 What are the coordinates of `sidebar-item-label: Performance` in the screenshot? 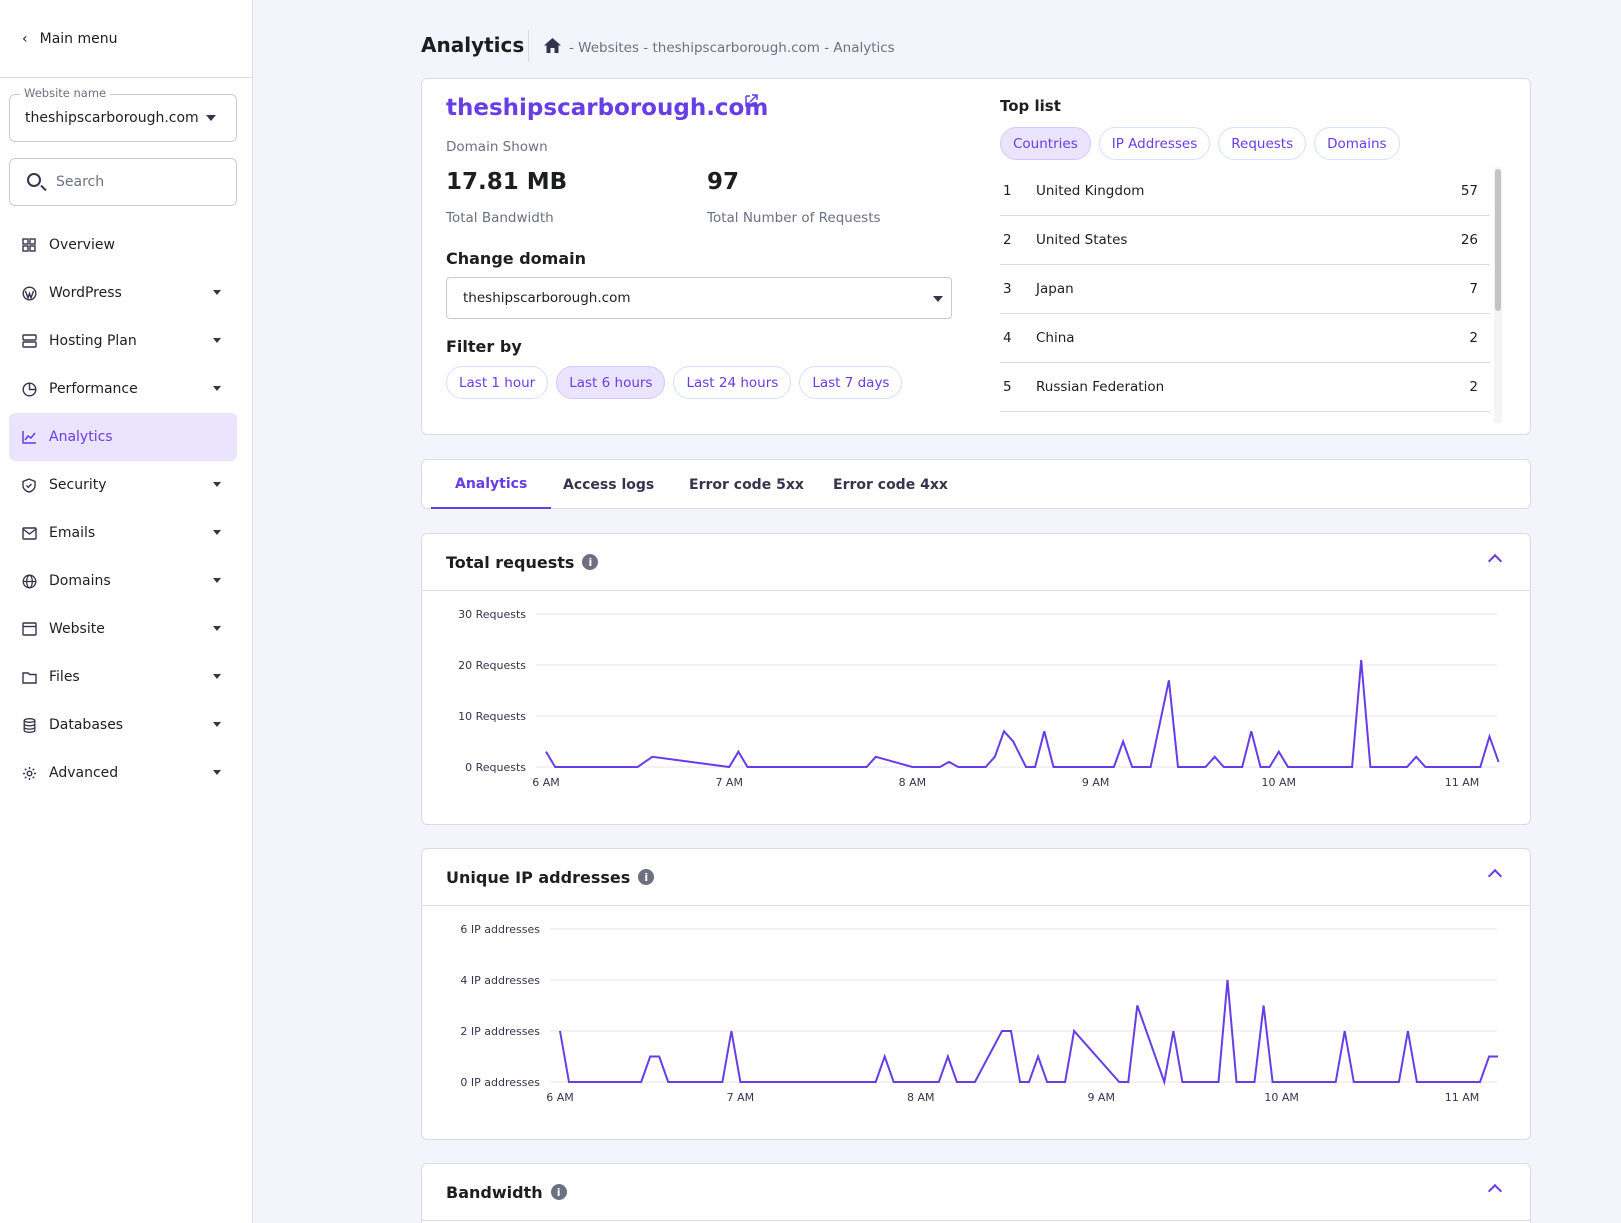 It's located at (93, 389).